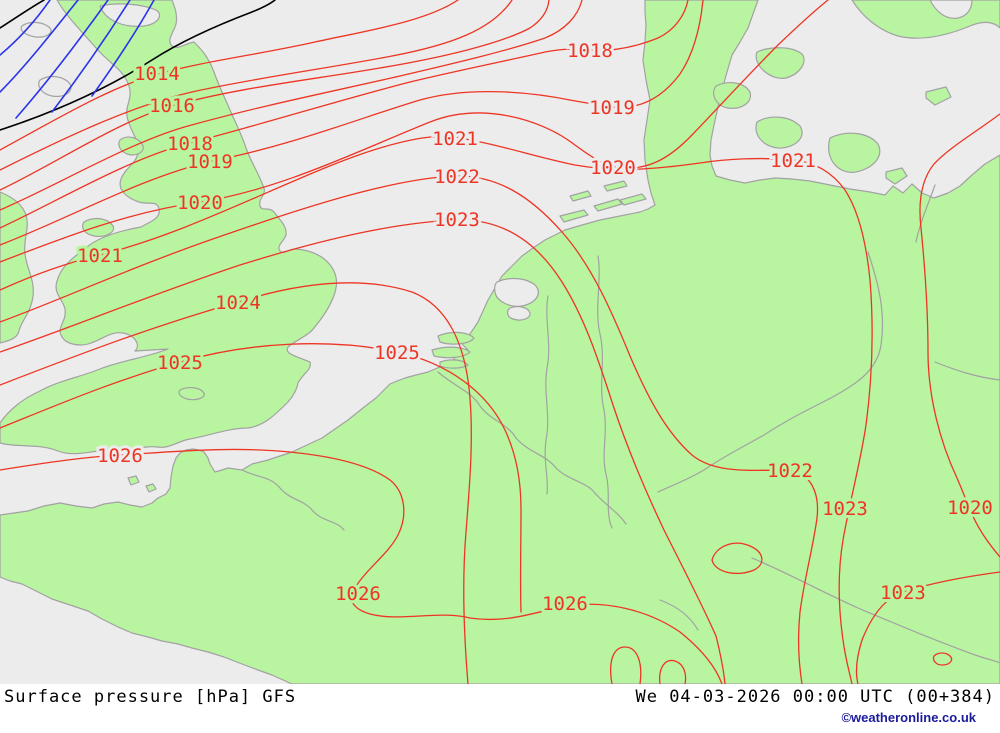 The width and height of the screenshot is (1000, 733). Describe the element at coordinates (22, 14) in the screenshot. I see `front-black-corner` at that location.